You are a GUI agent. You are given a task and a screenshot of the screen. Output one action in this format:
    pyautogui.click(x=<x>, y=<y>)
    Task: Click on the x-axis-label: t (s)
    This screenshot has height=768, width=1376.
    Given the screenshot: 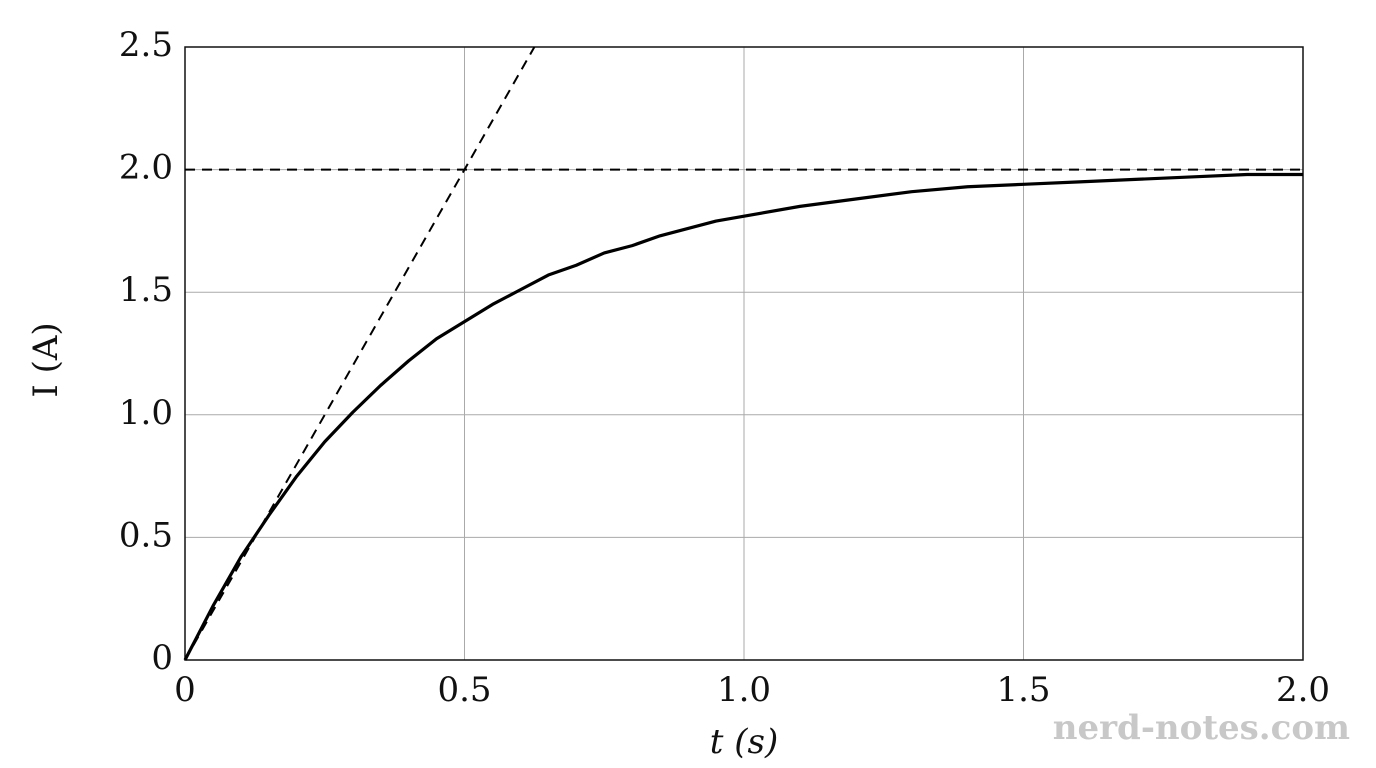 What is the action you would take?
    pyautogui.click(x=744, y=742)
    